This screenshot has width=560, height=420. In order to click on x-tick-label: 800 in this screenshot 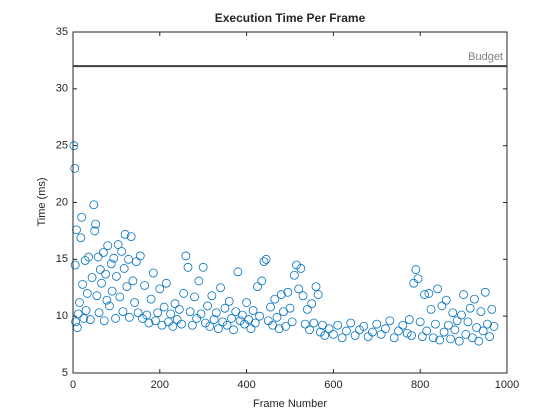, I will do `click(420, 385)`.